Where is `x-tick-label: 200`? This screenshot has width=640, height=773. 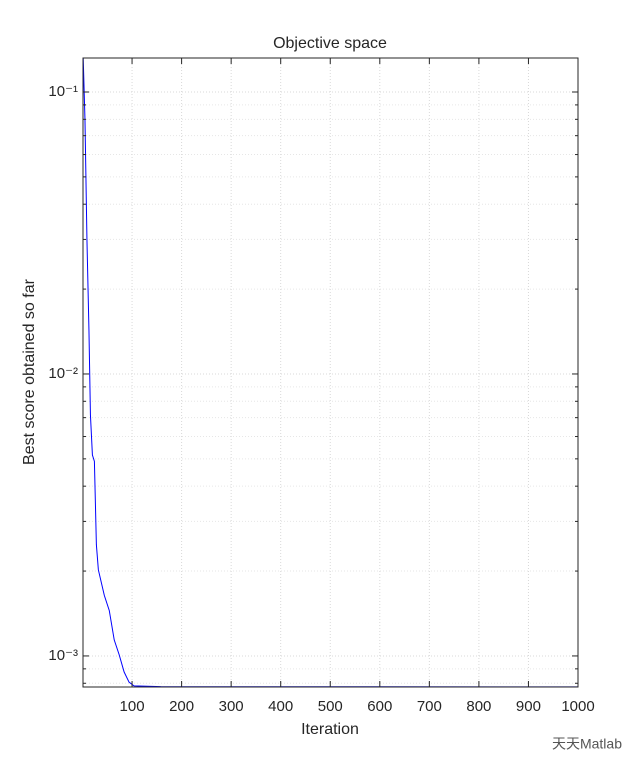 x-tick-label: 200 is located at coordinates (181, 706).